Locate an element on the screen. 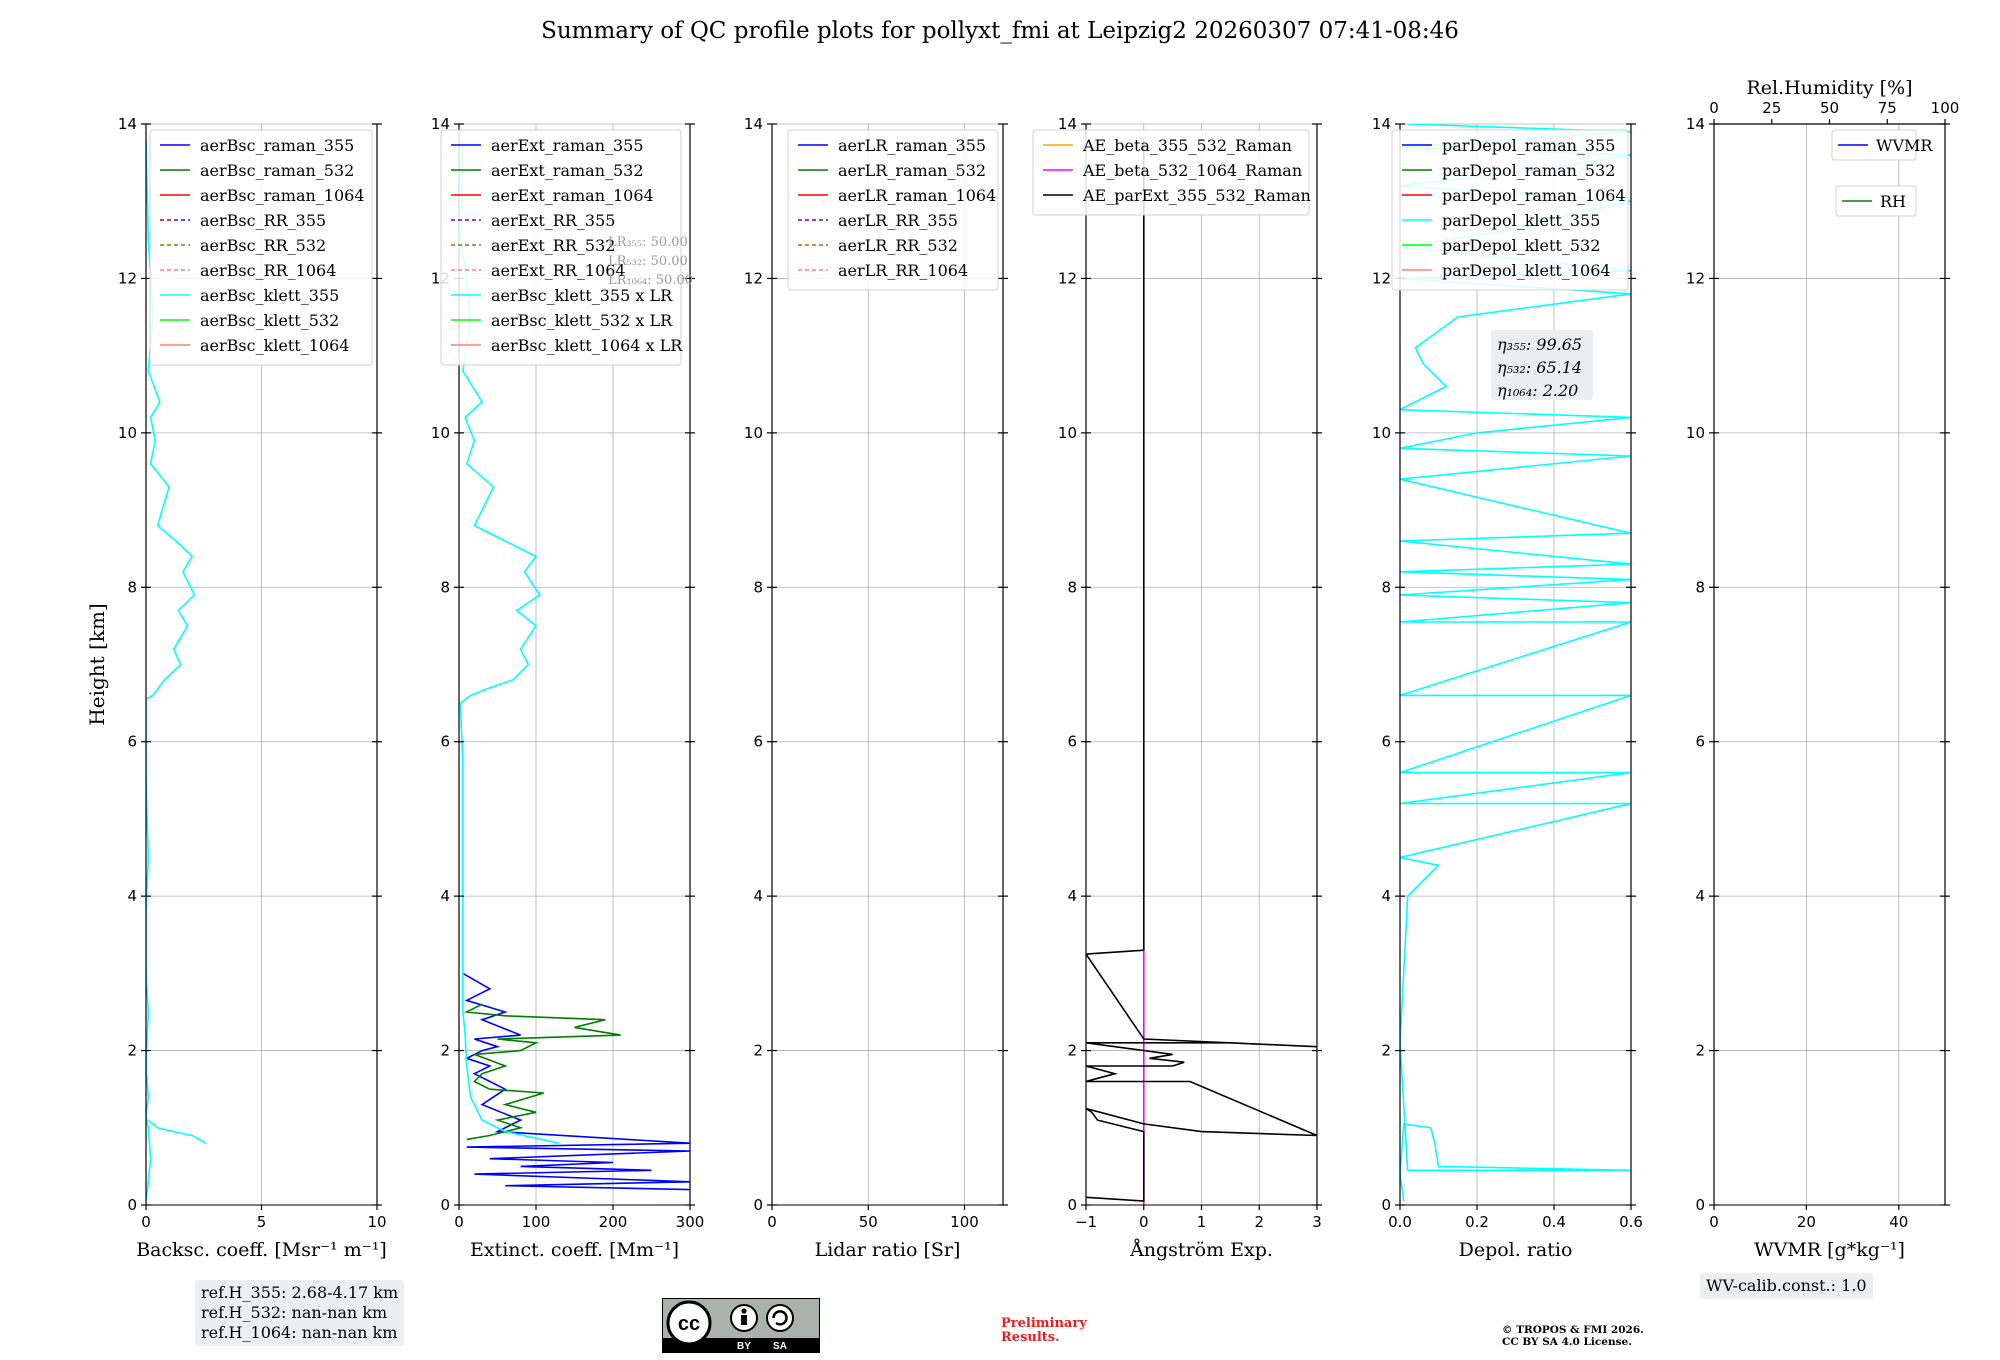 The height and width of the screenshot is (1360, 2000). legend-label: aerBsc_klett_532 x LR is located at coordinates (582, 320).